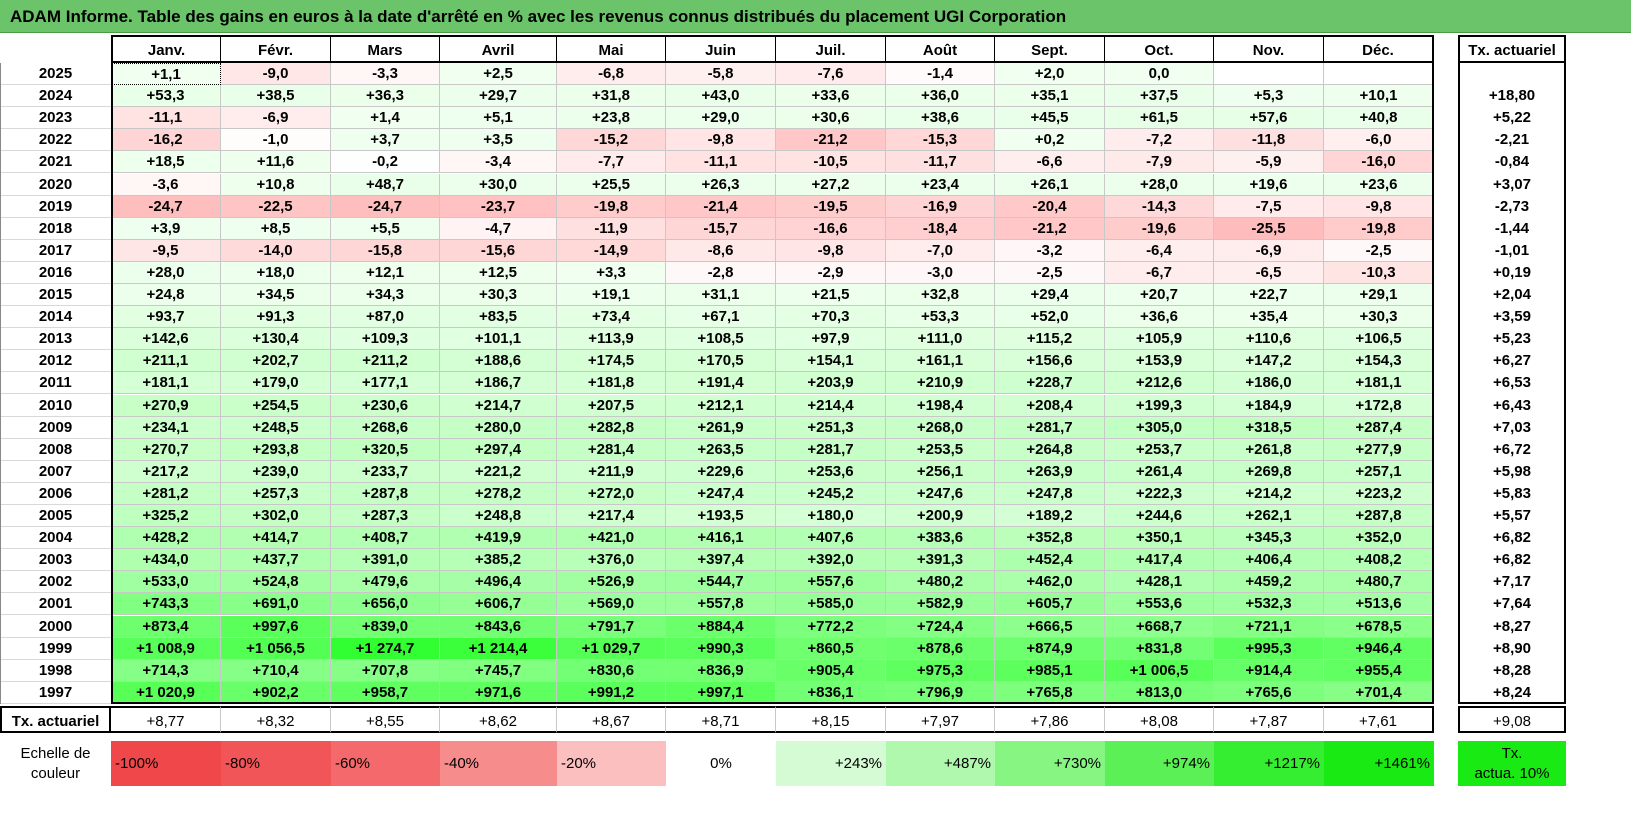 The height and width of the screenshot is (815, 1631). What do you see at coordinates (940, 74) in the screenshot?
I see `table-cell: -1,4` at bounding box center [940, 74].